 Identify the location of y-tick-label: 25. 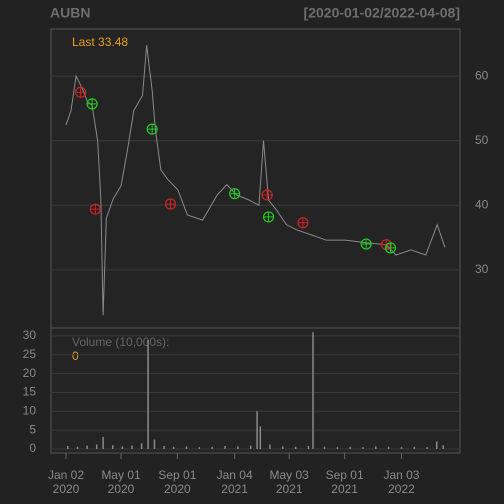
(30, 354).